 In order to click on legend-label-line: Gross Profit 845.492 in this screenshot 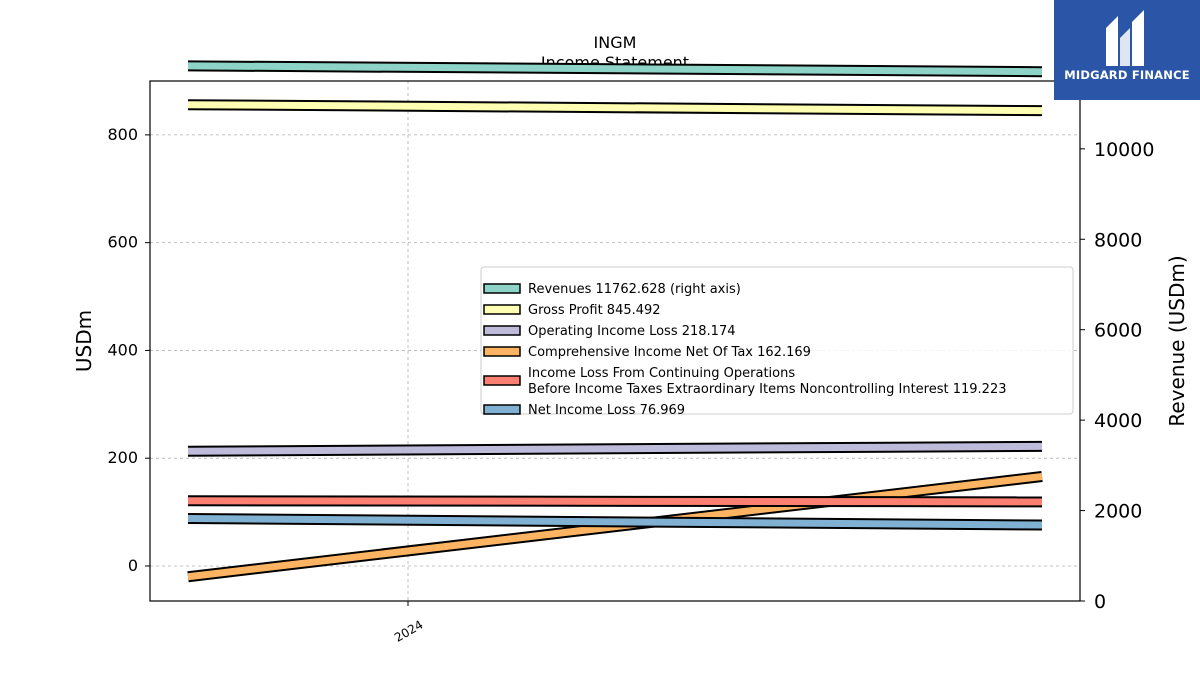, I will do `click(594, 310)`.